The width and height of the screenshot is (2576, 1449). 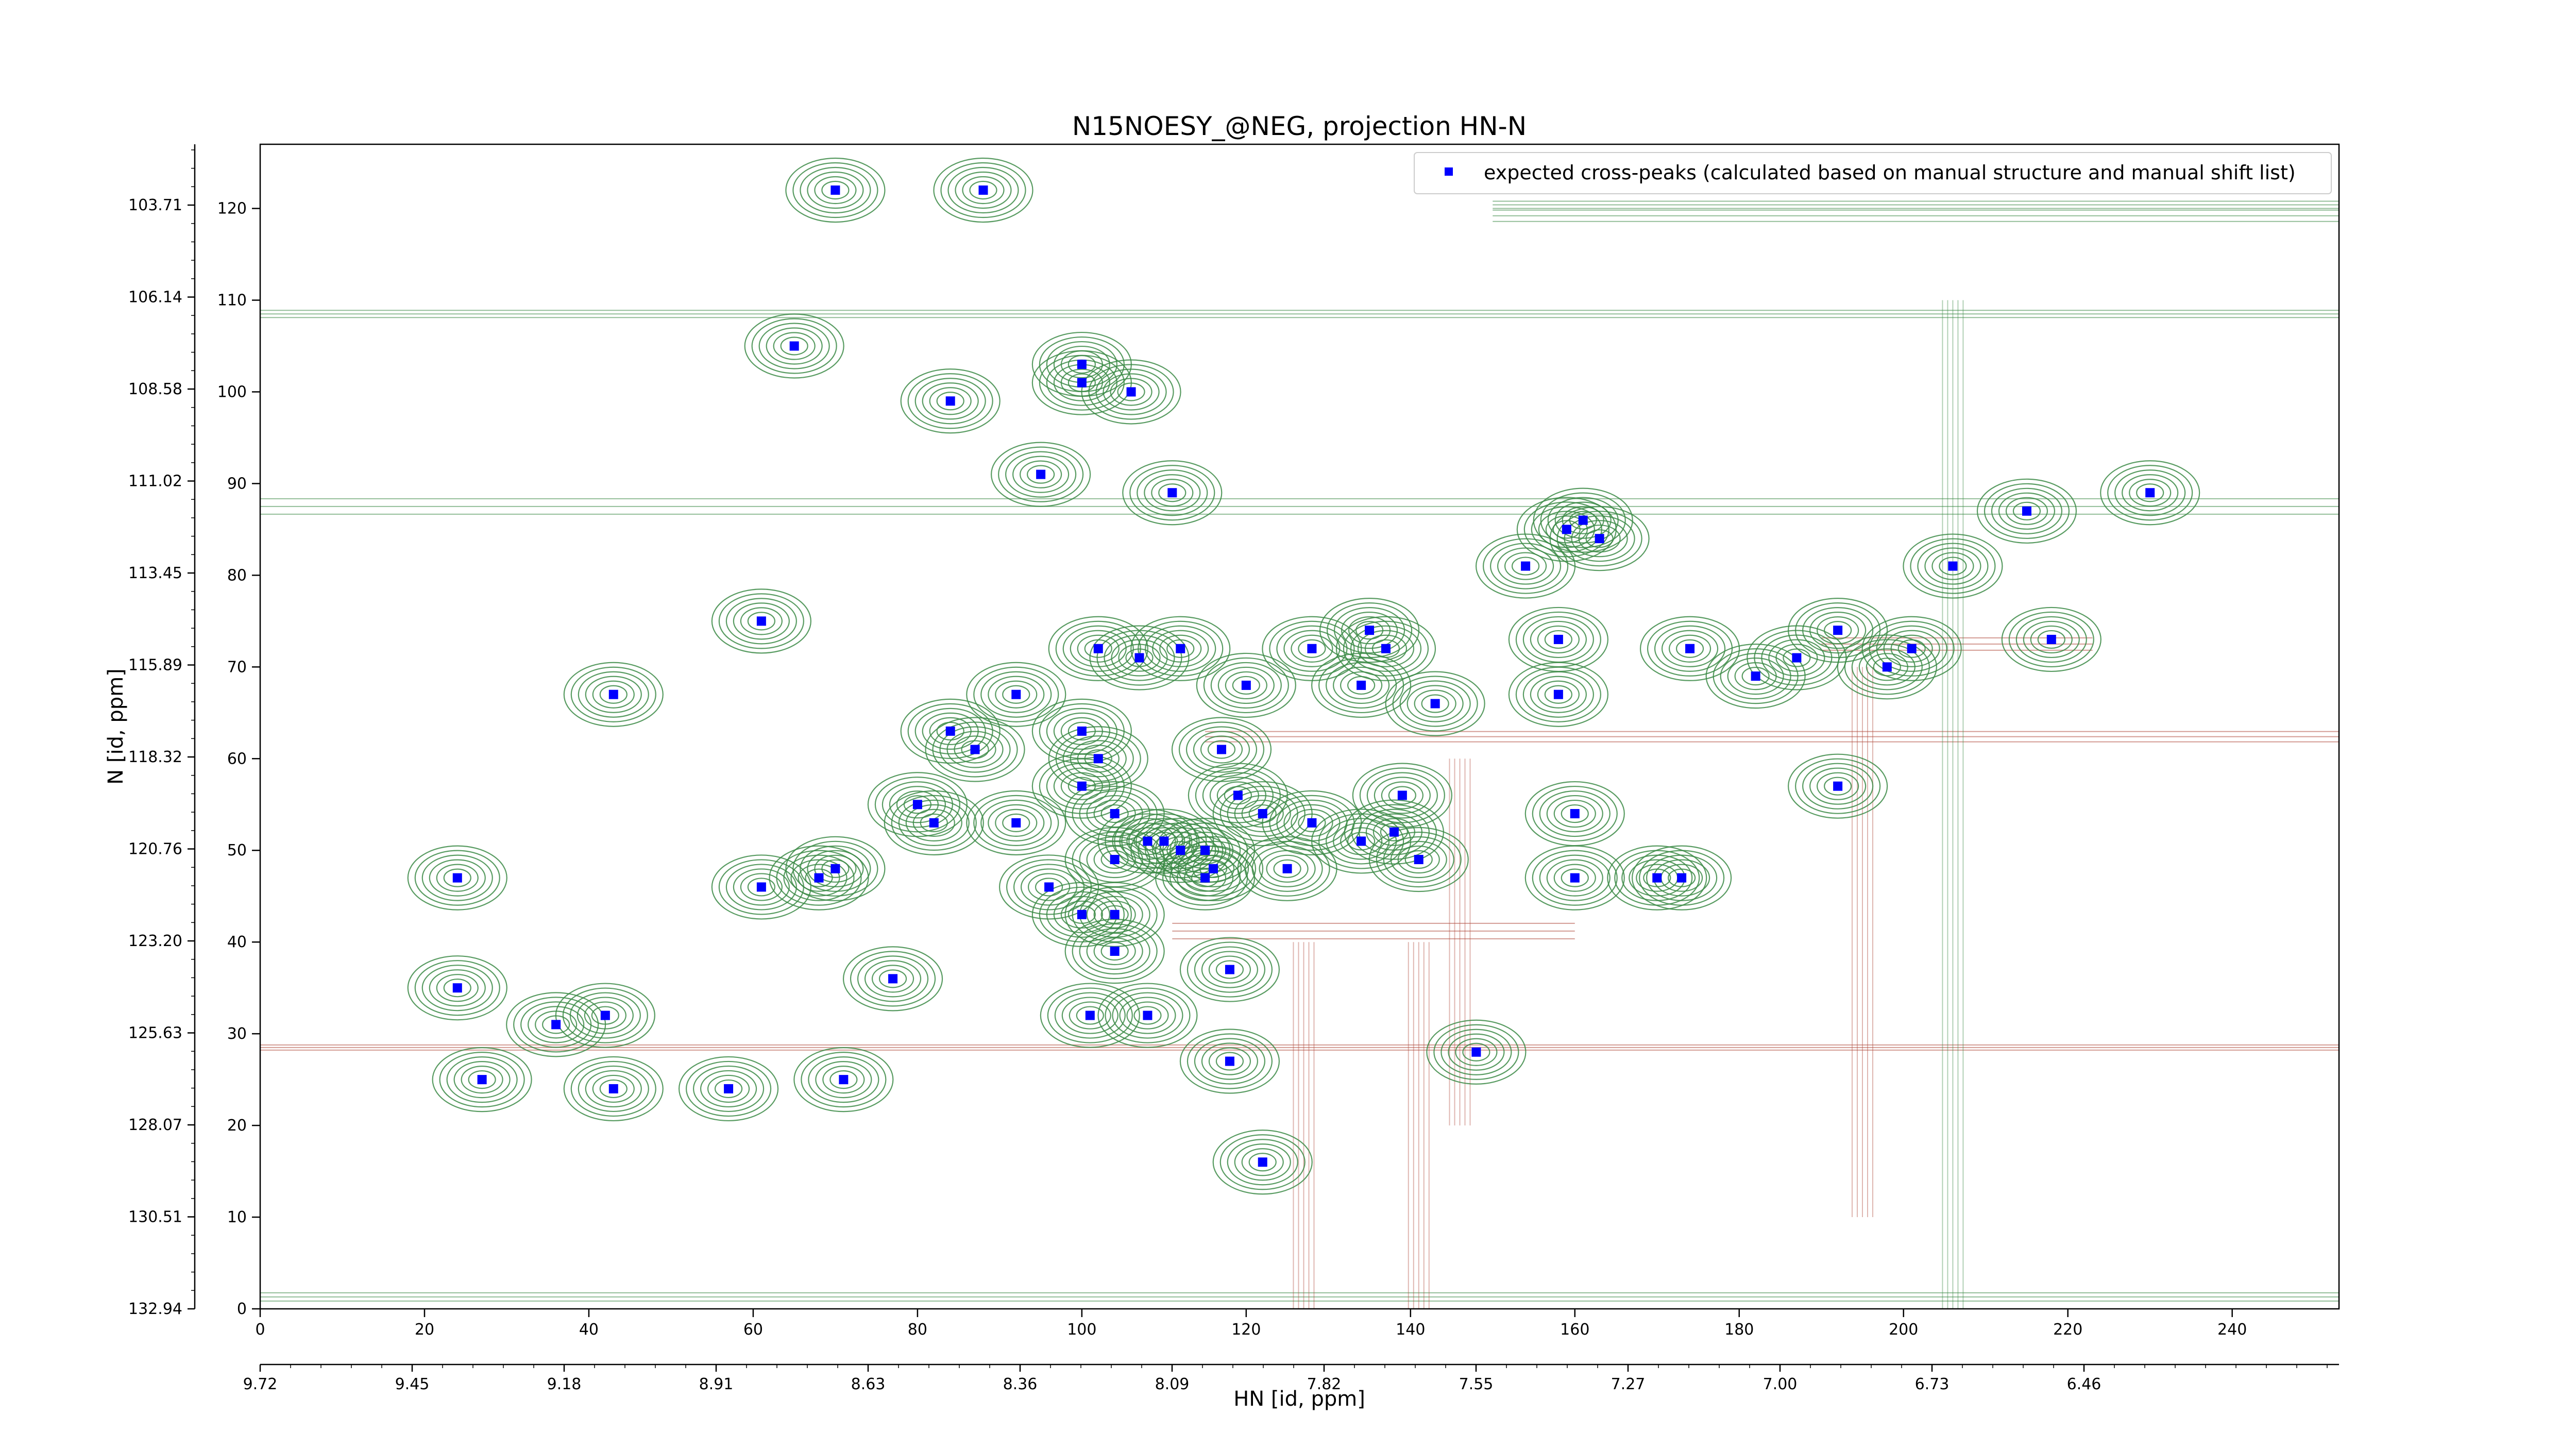 What do you see at coordinates (116, 726) in the screenshot?
I see `y-axis-label: N [id, ppm]` at bounding box center [116, 726].